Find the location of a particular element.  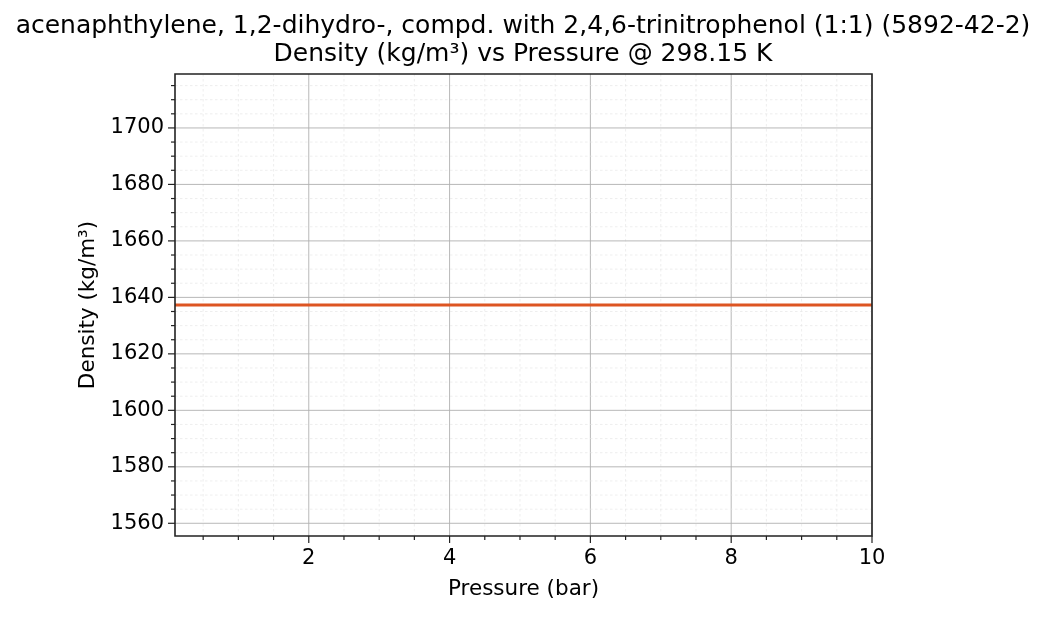

y-tick-label: 1580 is located at coordinates (137, 465).